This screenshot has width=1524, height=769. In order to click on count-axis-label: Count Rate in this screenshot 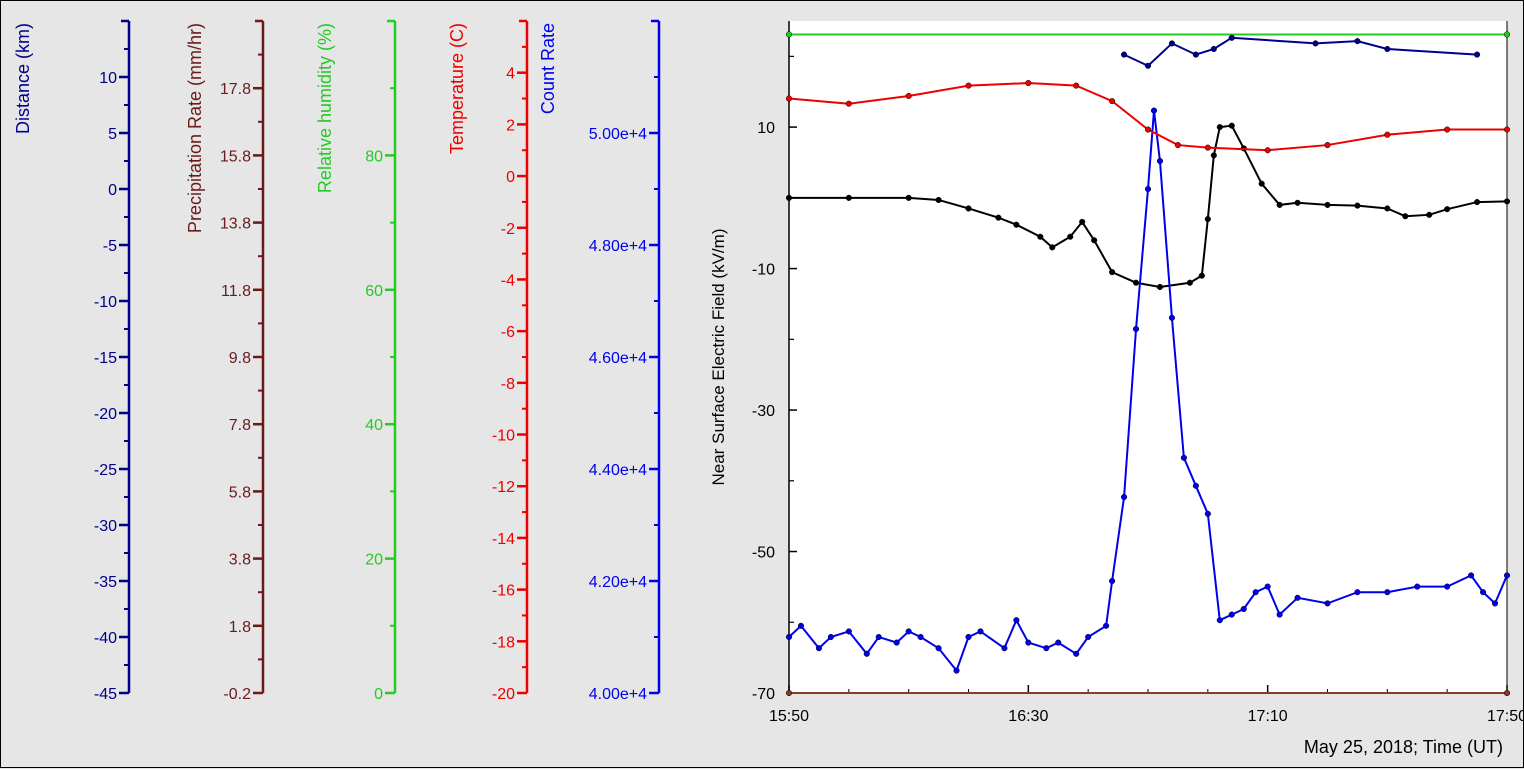, I will do `click(548, 68)`.